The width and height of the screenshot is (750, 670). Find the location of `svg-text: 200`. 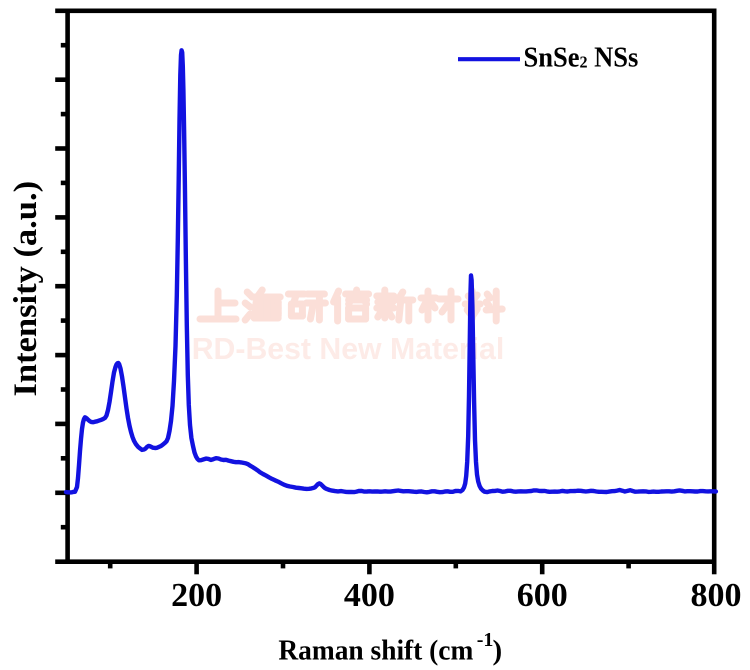

svg-text: 200 is located at coordinates (196, 595).